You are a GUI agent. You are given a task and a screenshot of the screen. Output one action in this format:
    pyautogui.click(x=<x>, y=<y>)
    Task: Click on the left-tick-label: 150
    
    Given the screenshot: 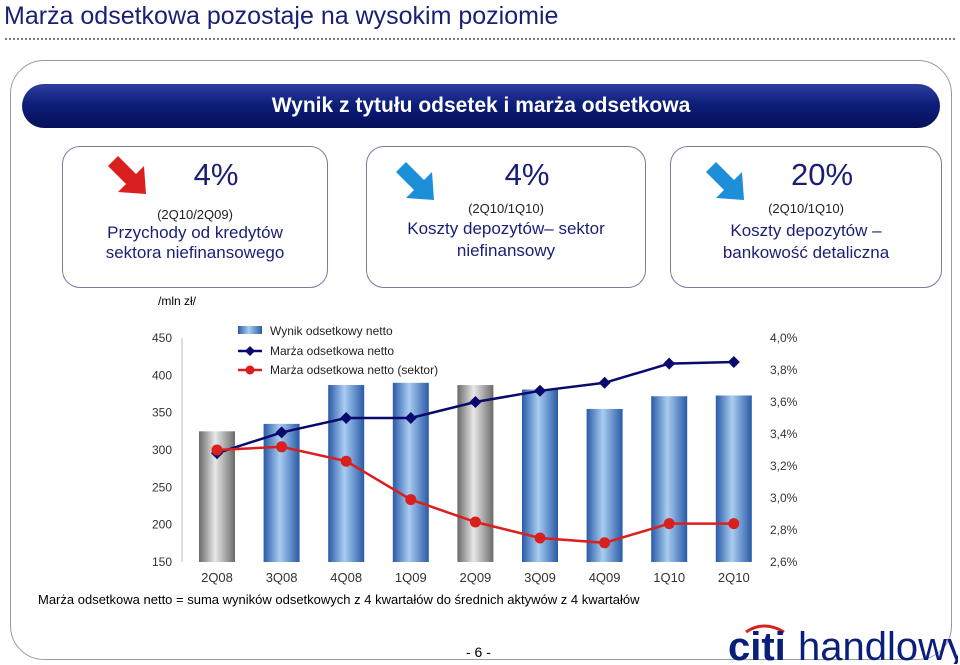 What is the action you would take?
    pyautogui.click(x=162, y=562)
    